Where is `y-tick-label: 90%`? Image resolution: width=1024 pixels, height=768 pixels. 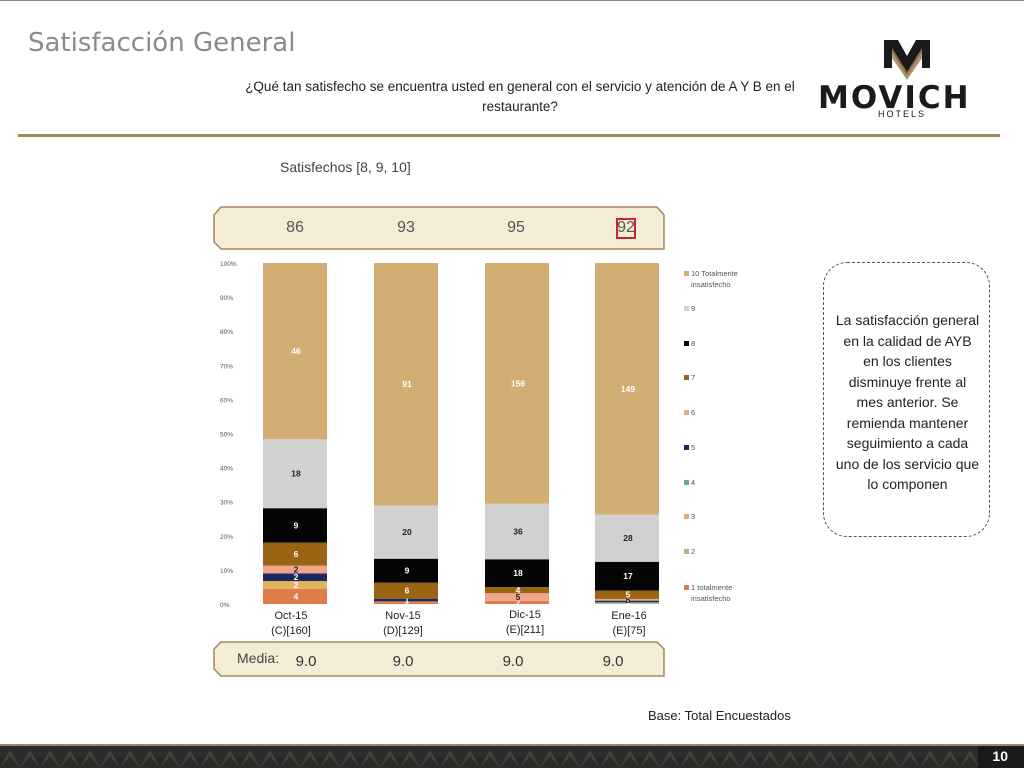 y-tick-label: 90% is located at coordinates (226, 298).